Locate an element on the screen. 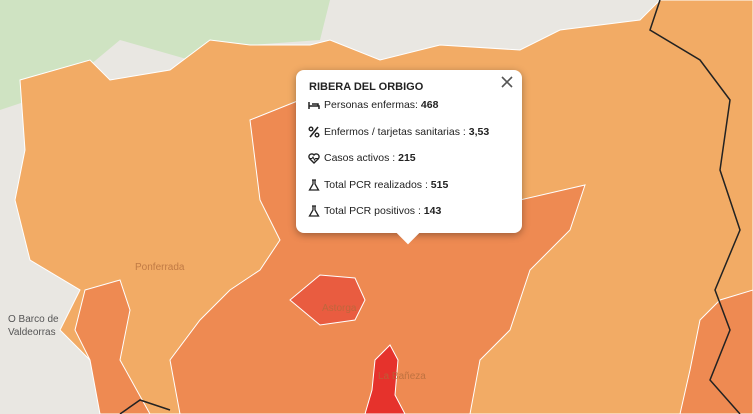  row-label: Personas enfermas: is located at coordinates (372, 105).